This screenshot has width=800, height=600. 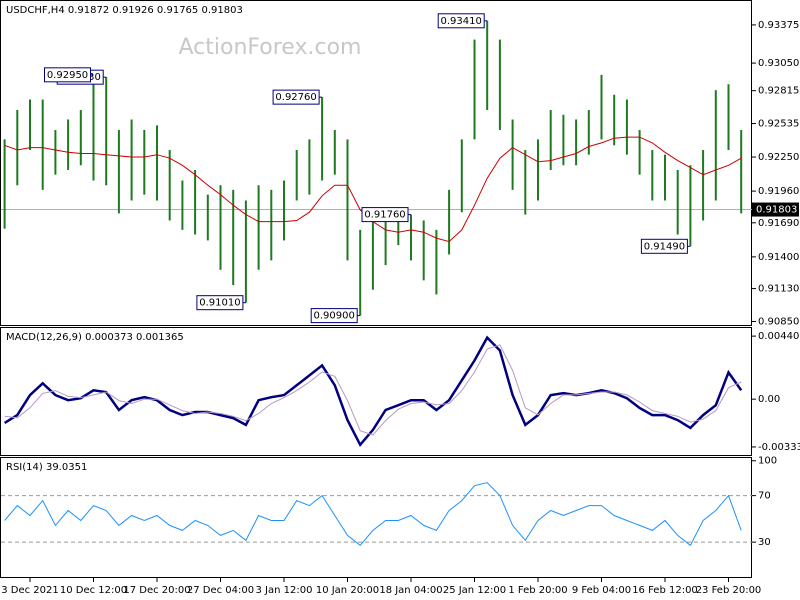 I want to click on last-price-box, so click(x=775, y=209).